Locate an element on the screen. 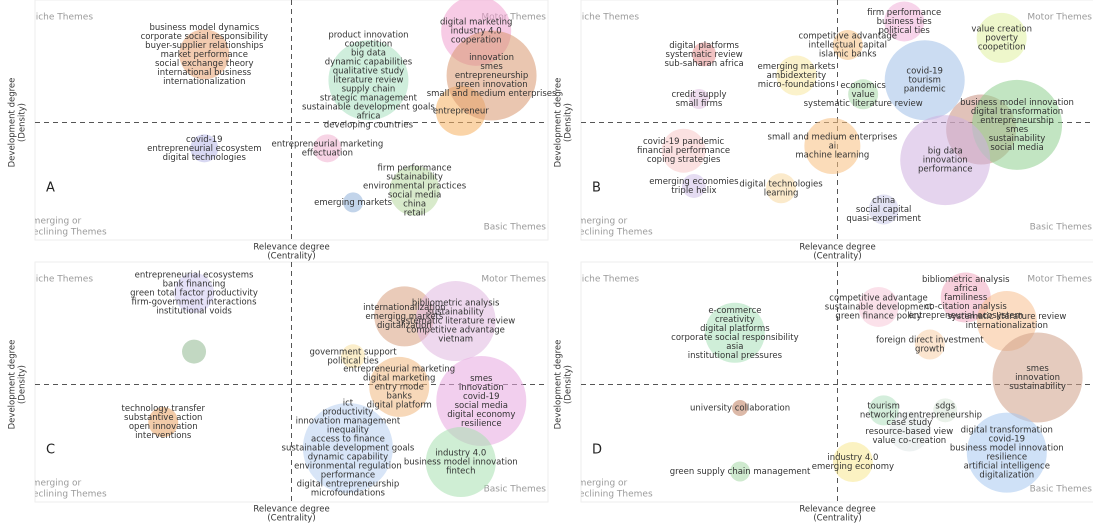 The height and width of the screenshot is (525, 1093). theme-label: africa is located at coordinates (966, 289).